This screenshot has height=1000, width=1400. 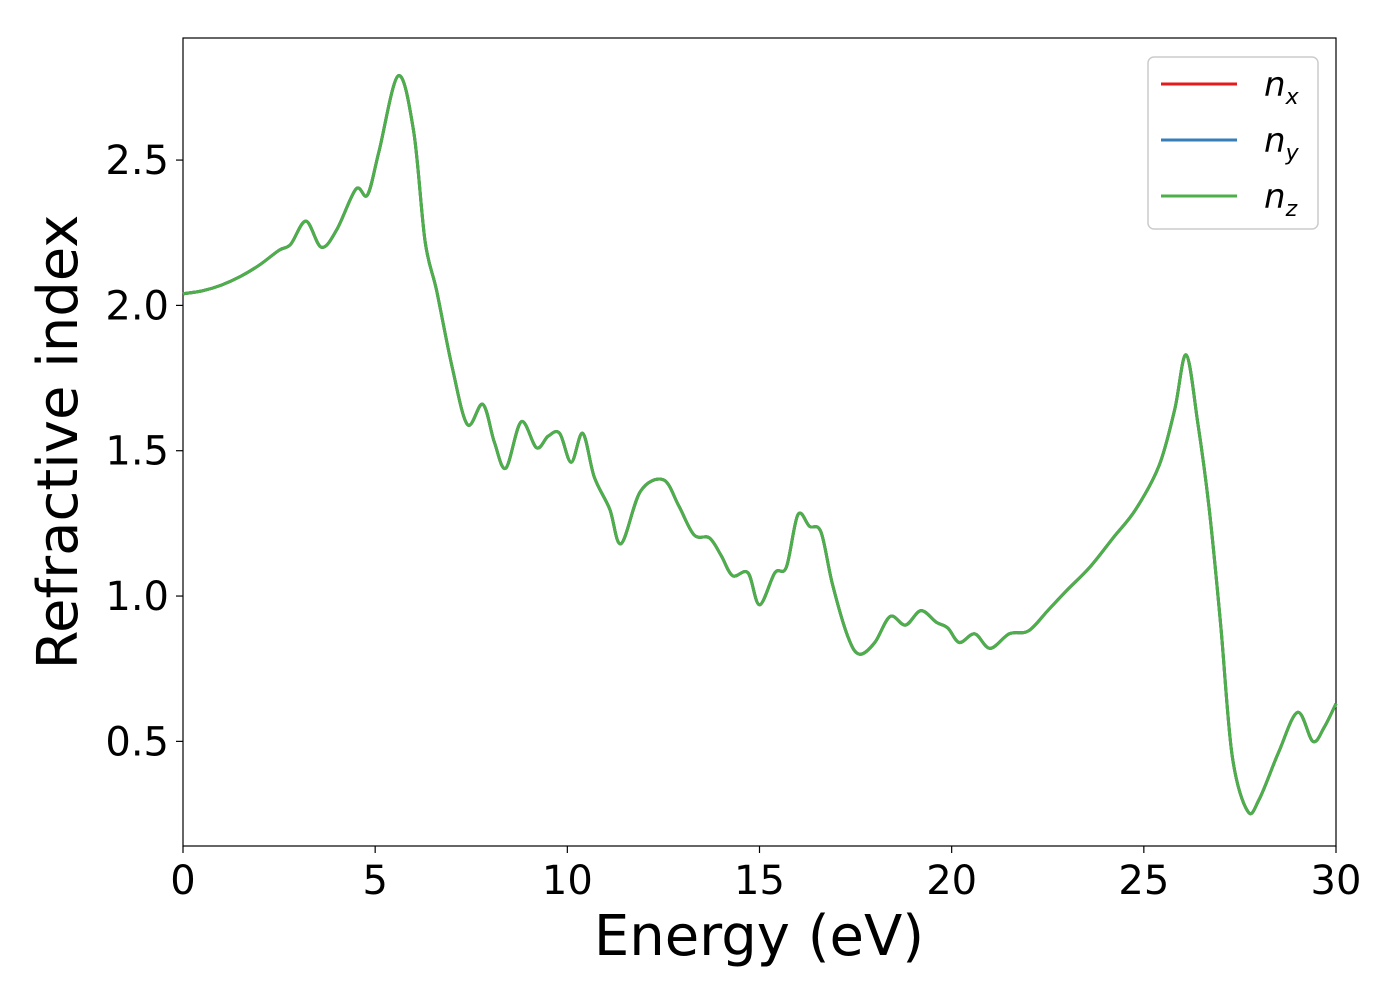 I want to click on y-tick-label: 0.5, so click(x=137, y=742).